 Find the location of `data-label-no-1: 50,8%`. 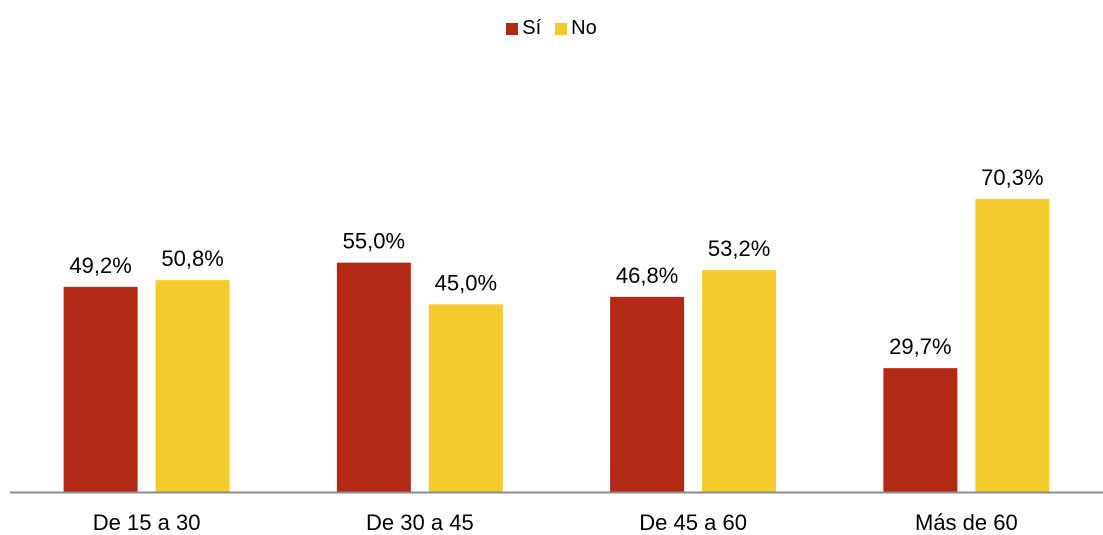

data-label-no-1: 50,8% is located at coordinates (192, 258).